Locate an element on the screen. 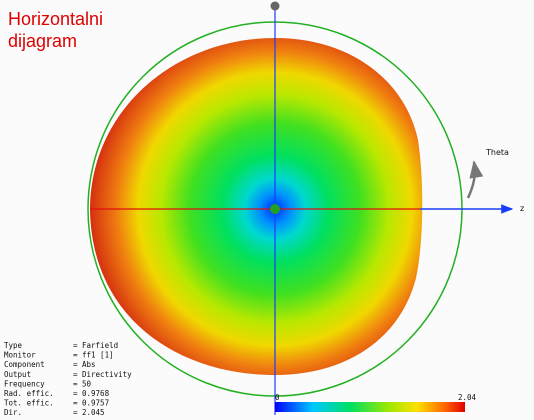 The width and height of the screenshot is (534, 420). info-key: Tot. effic. is located at coordinates (29, 403).